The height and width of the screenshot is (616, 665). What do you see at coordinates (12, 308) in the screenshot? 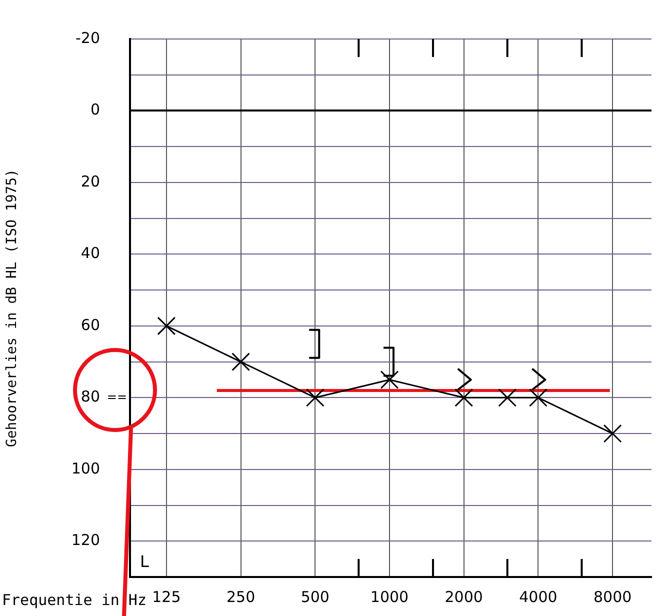
I see `y-axis-title: Gehoorverlies in dB HL (ISO 1975)` at bounding box center [12, 308].